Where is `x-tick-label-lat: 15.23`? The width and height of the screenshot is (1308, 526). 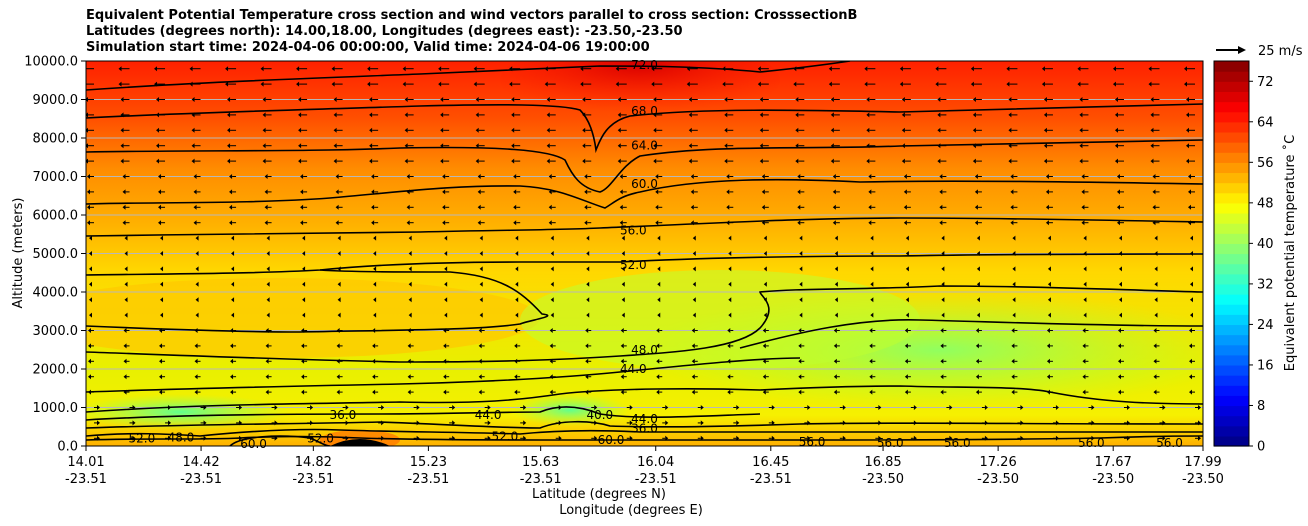 x-tick-label-lat: 15.23 is located at coordinates (428, 462).